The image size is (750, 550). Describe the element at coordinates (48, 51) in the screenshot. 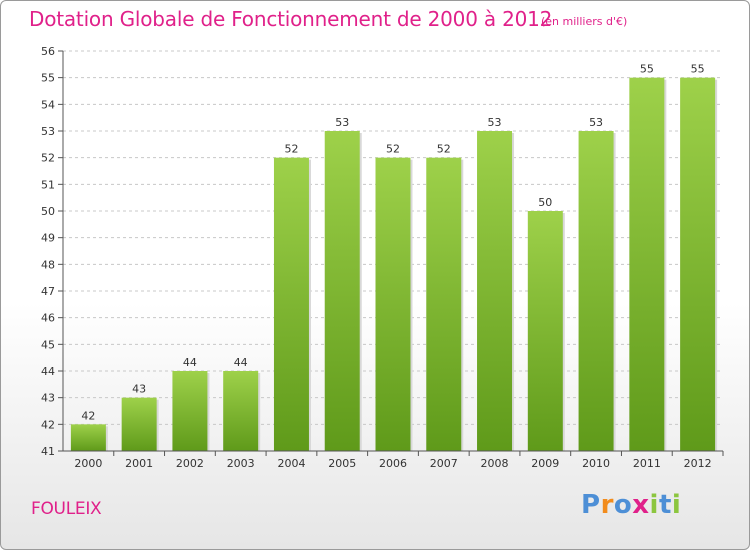

I see `y-tick-label: 56` at that location.